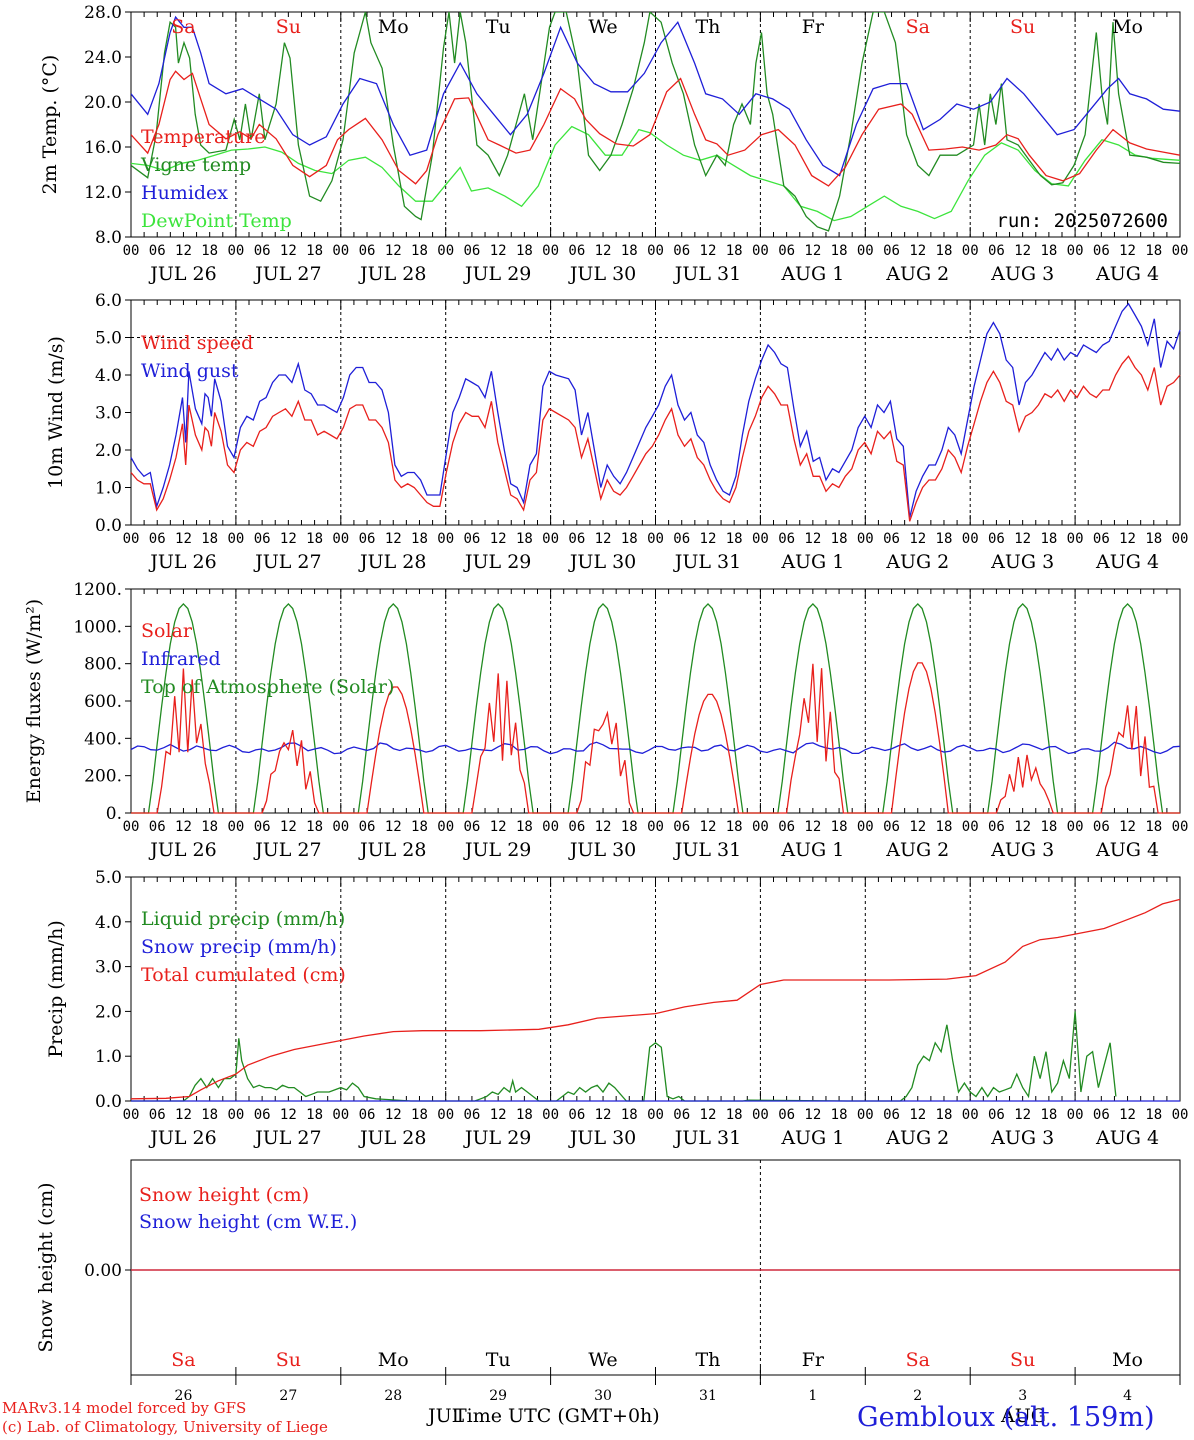 The height and width of the screenshot is (1440, 1194). I want to click on legend-red: Temperature, so click(203, 137).